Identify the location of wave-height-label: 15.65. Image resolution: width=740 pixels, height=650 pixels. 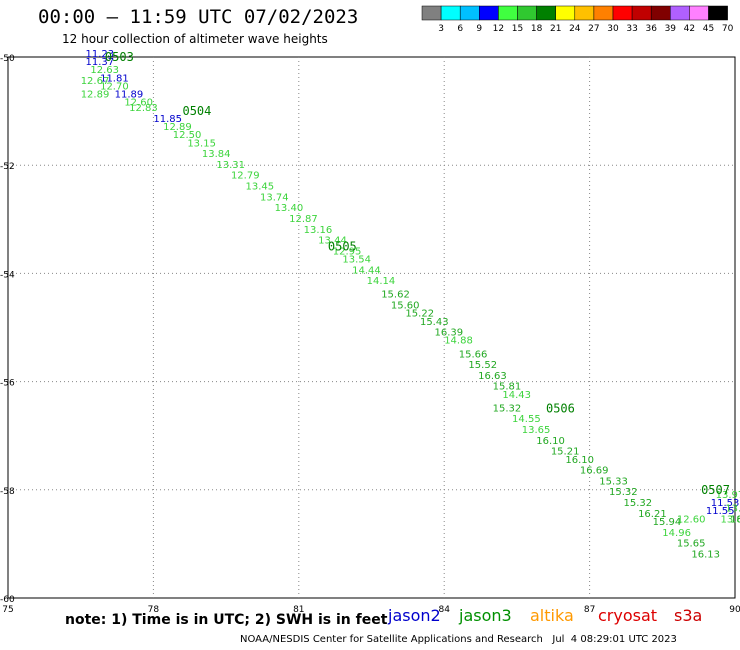
(691, 544).